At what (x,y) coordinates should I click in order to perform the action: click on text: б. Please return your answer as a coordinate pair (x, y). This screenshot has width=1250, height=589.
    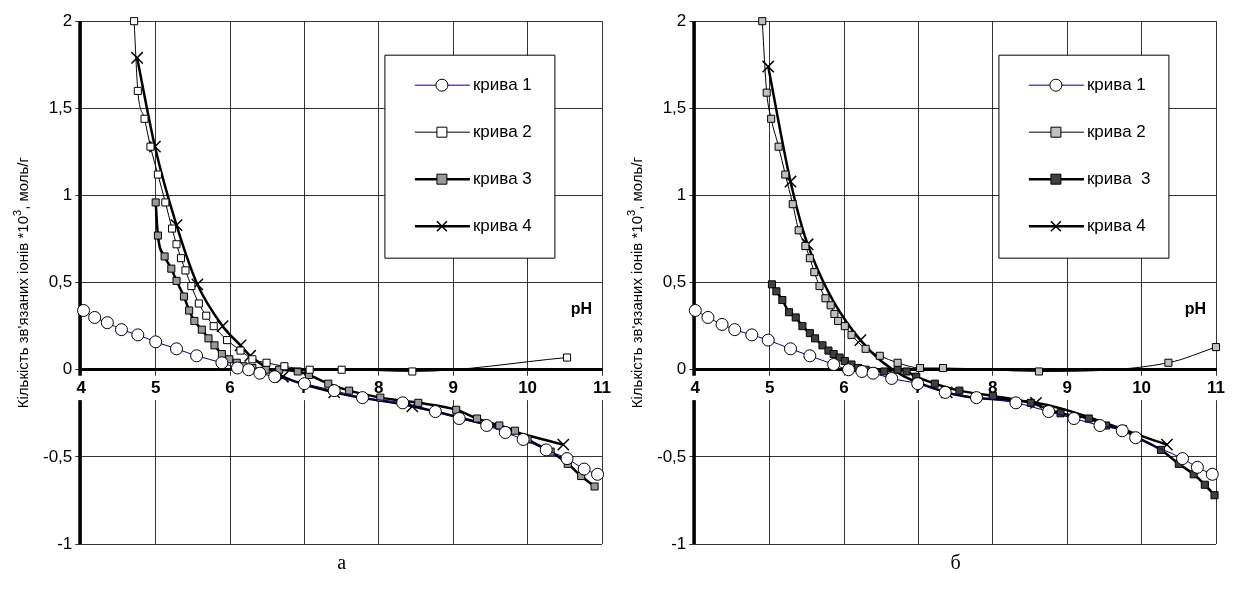
    Looking at the image, I should click on (955, 562).